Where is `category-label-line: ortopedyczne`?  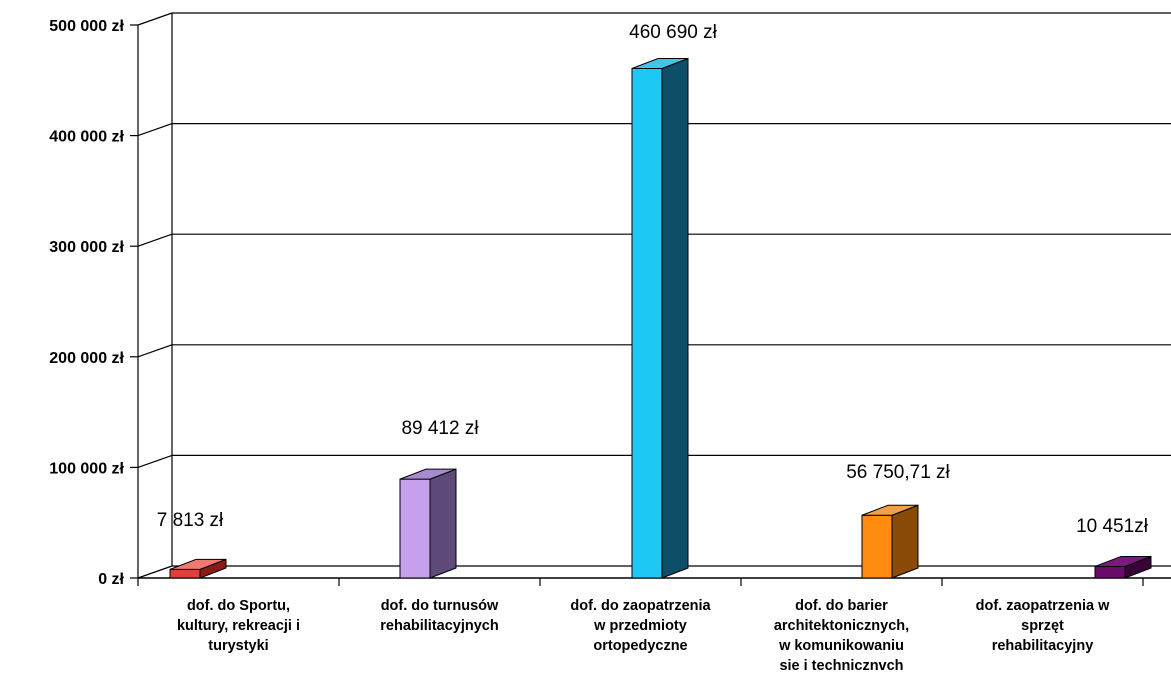 category-label-line: ortopedyczne is located at coordinates (640, 646).